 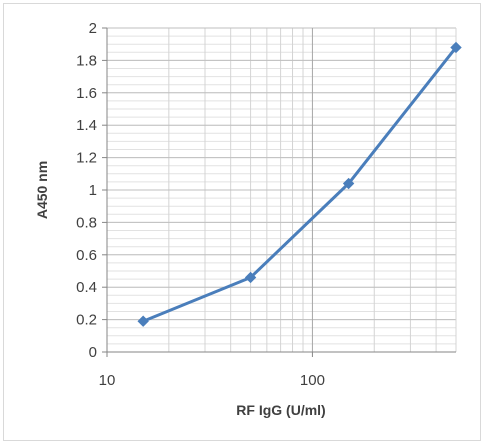 I want to click on y-tick-label: 0.2, so click(x=86, y=320).